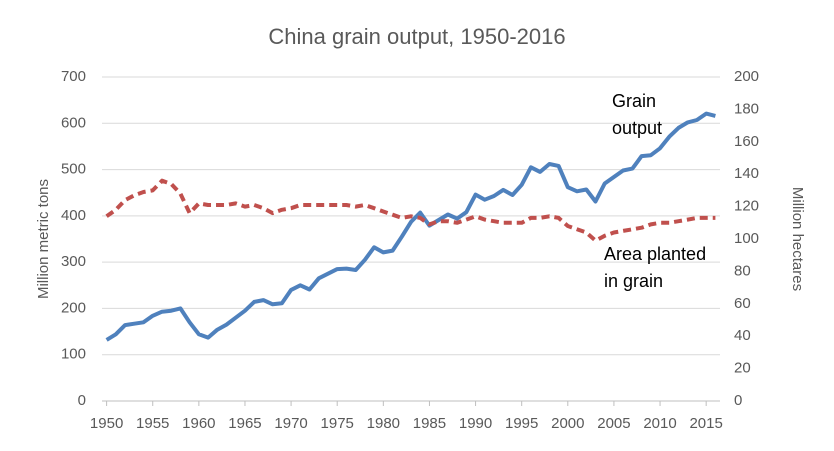 Image resolution: width=834 pixels, height=451 pixels. I want to click on y-tick-label: 0, so click(82, 400).